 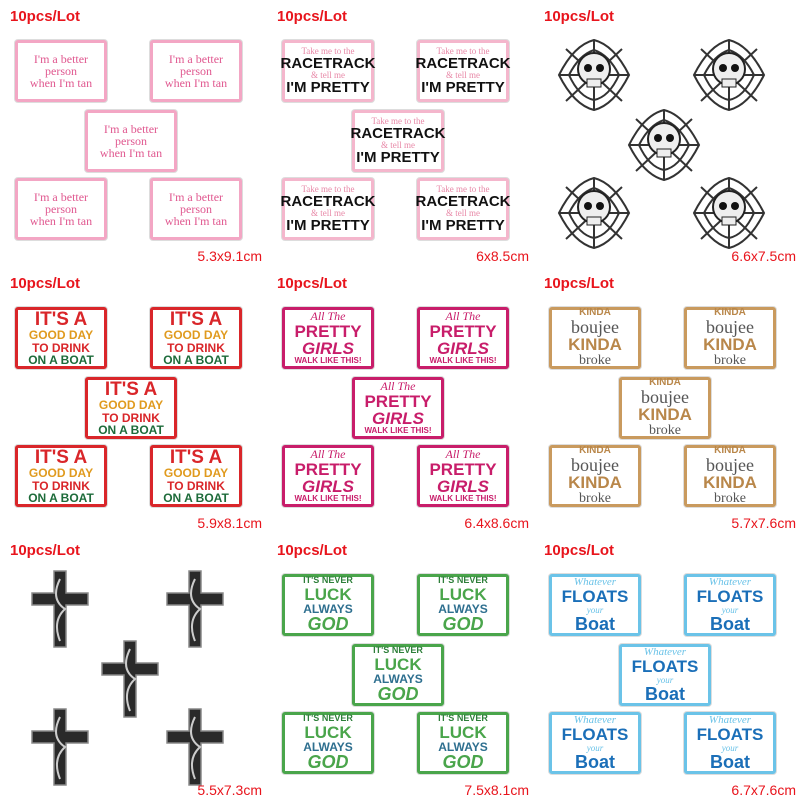 I want to click on patch-text: person, so click(x=131, y=140).